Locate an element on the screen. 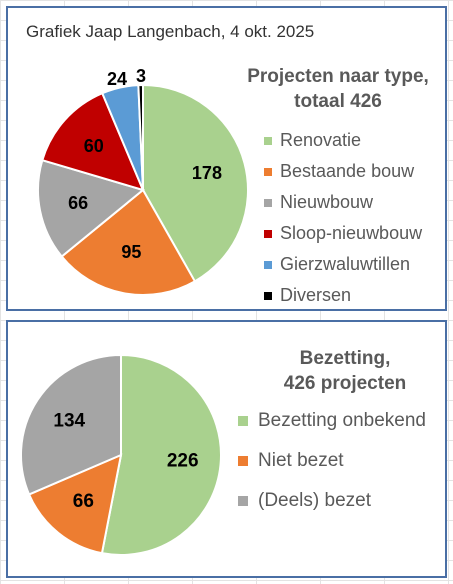  legend-item: (Deels) bezet is located at coordinates (332, 501).